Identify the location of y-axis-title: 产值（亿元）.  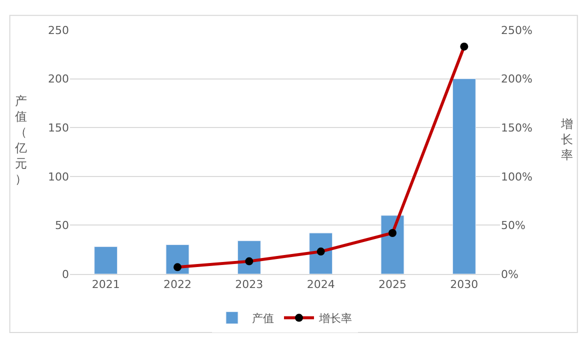
(20, 140).